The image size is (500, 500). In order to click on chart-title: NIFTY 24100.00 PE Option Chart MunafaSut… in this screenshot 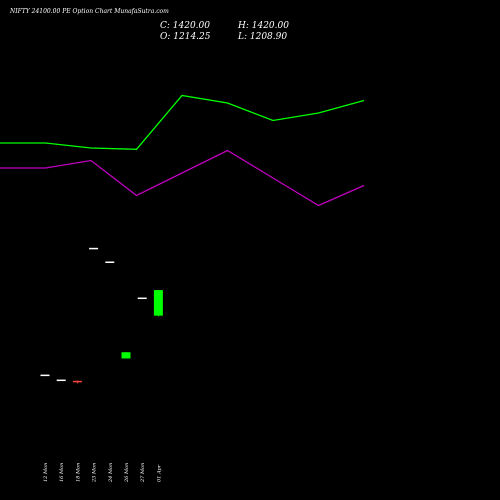, I will do `click(89, 11)`.